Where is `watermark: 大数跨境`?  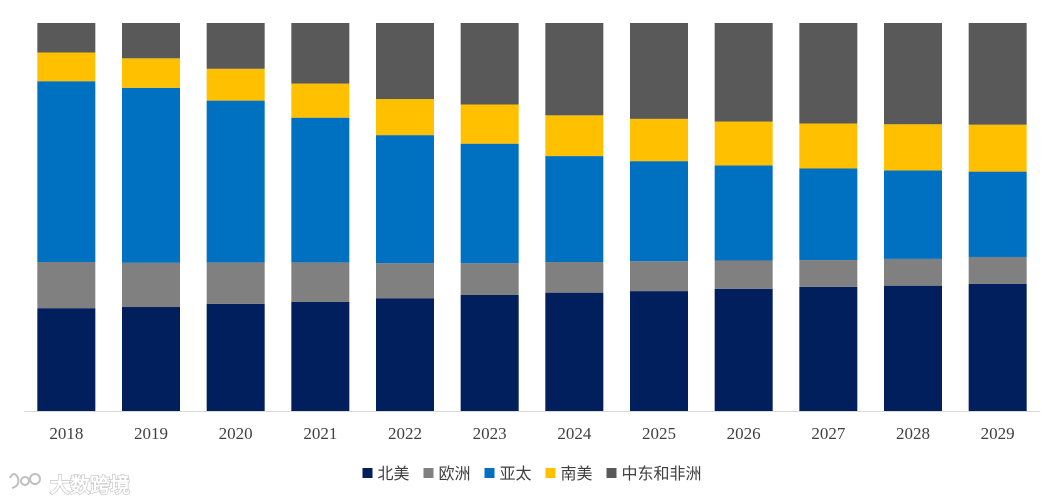
watermark: 大数跨境 is located at coordinates (70, 485).